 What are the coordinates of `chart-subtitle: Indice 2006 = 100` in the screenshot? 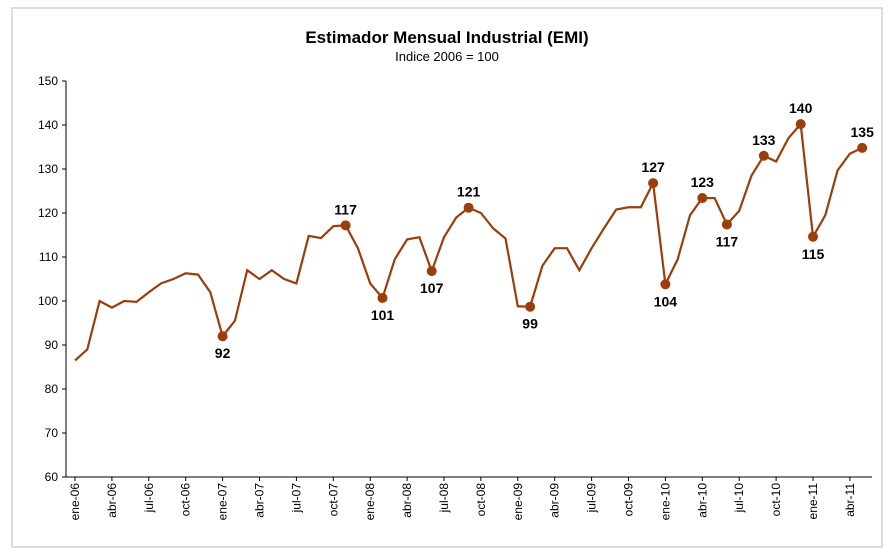 It's located at (447, 56).